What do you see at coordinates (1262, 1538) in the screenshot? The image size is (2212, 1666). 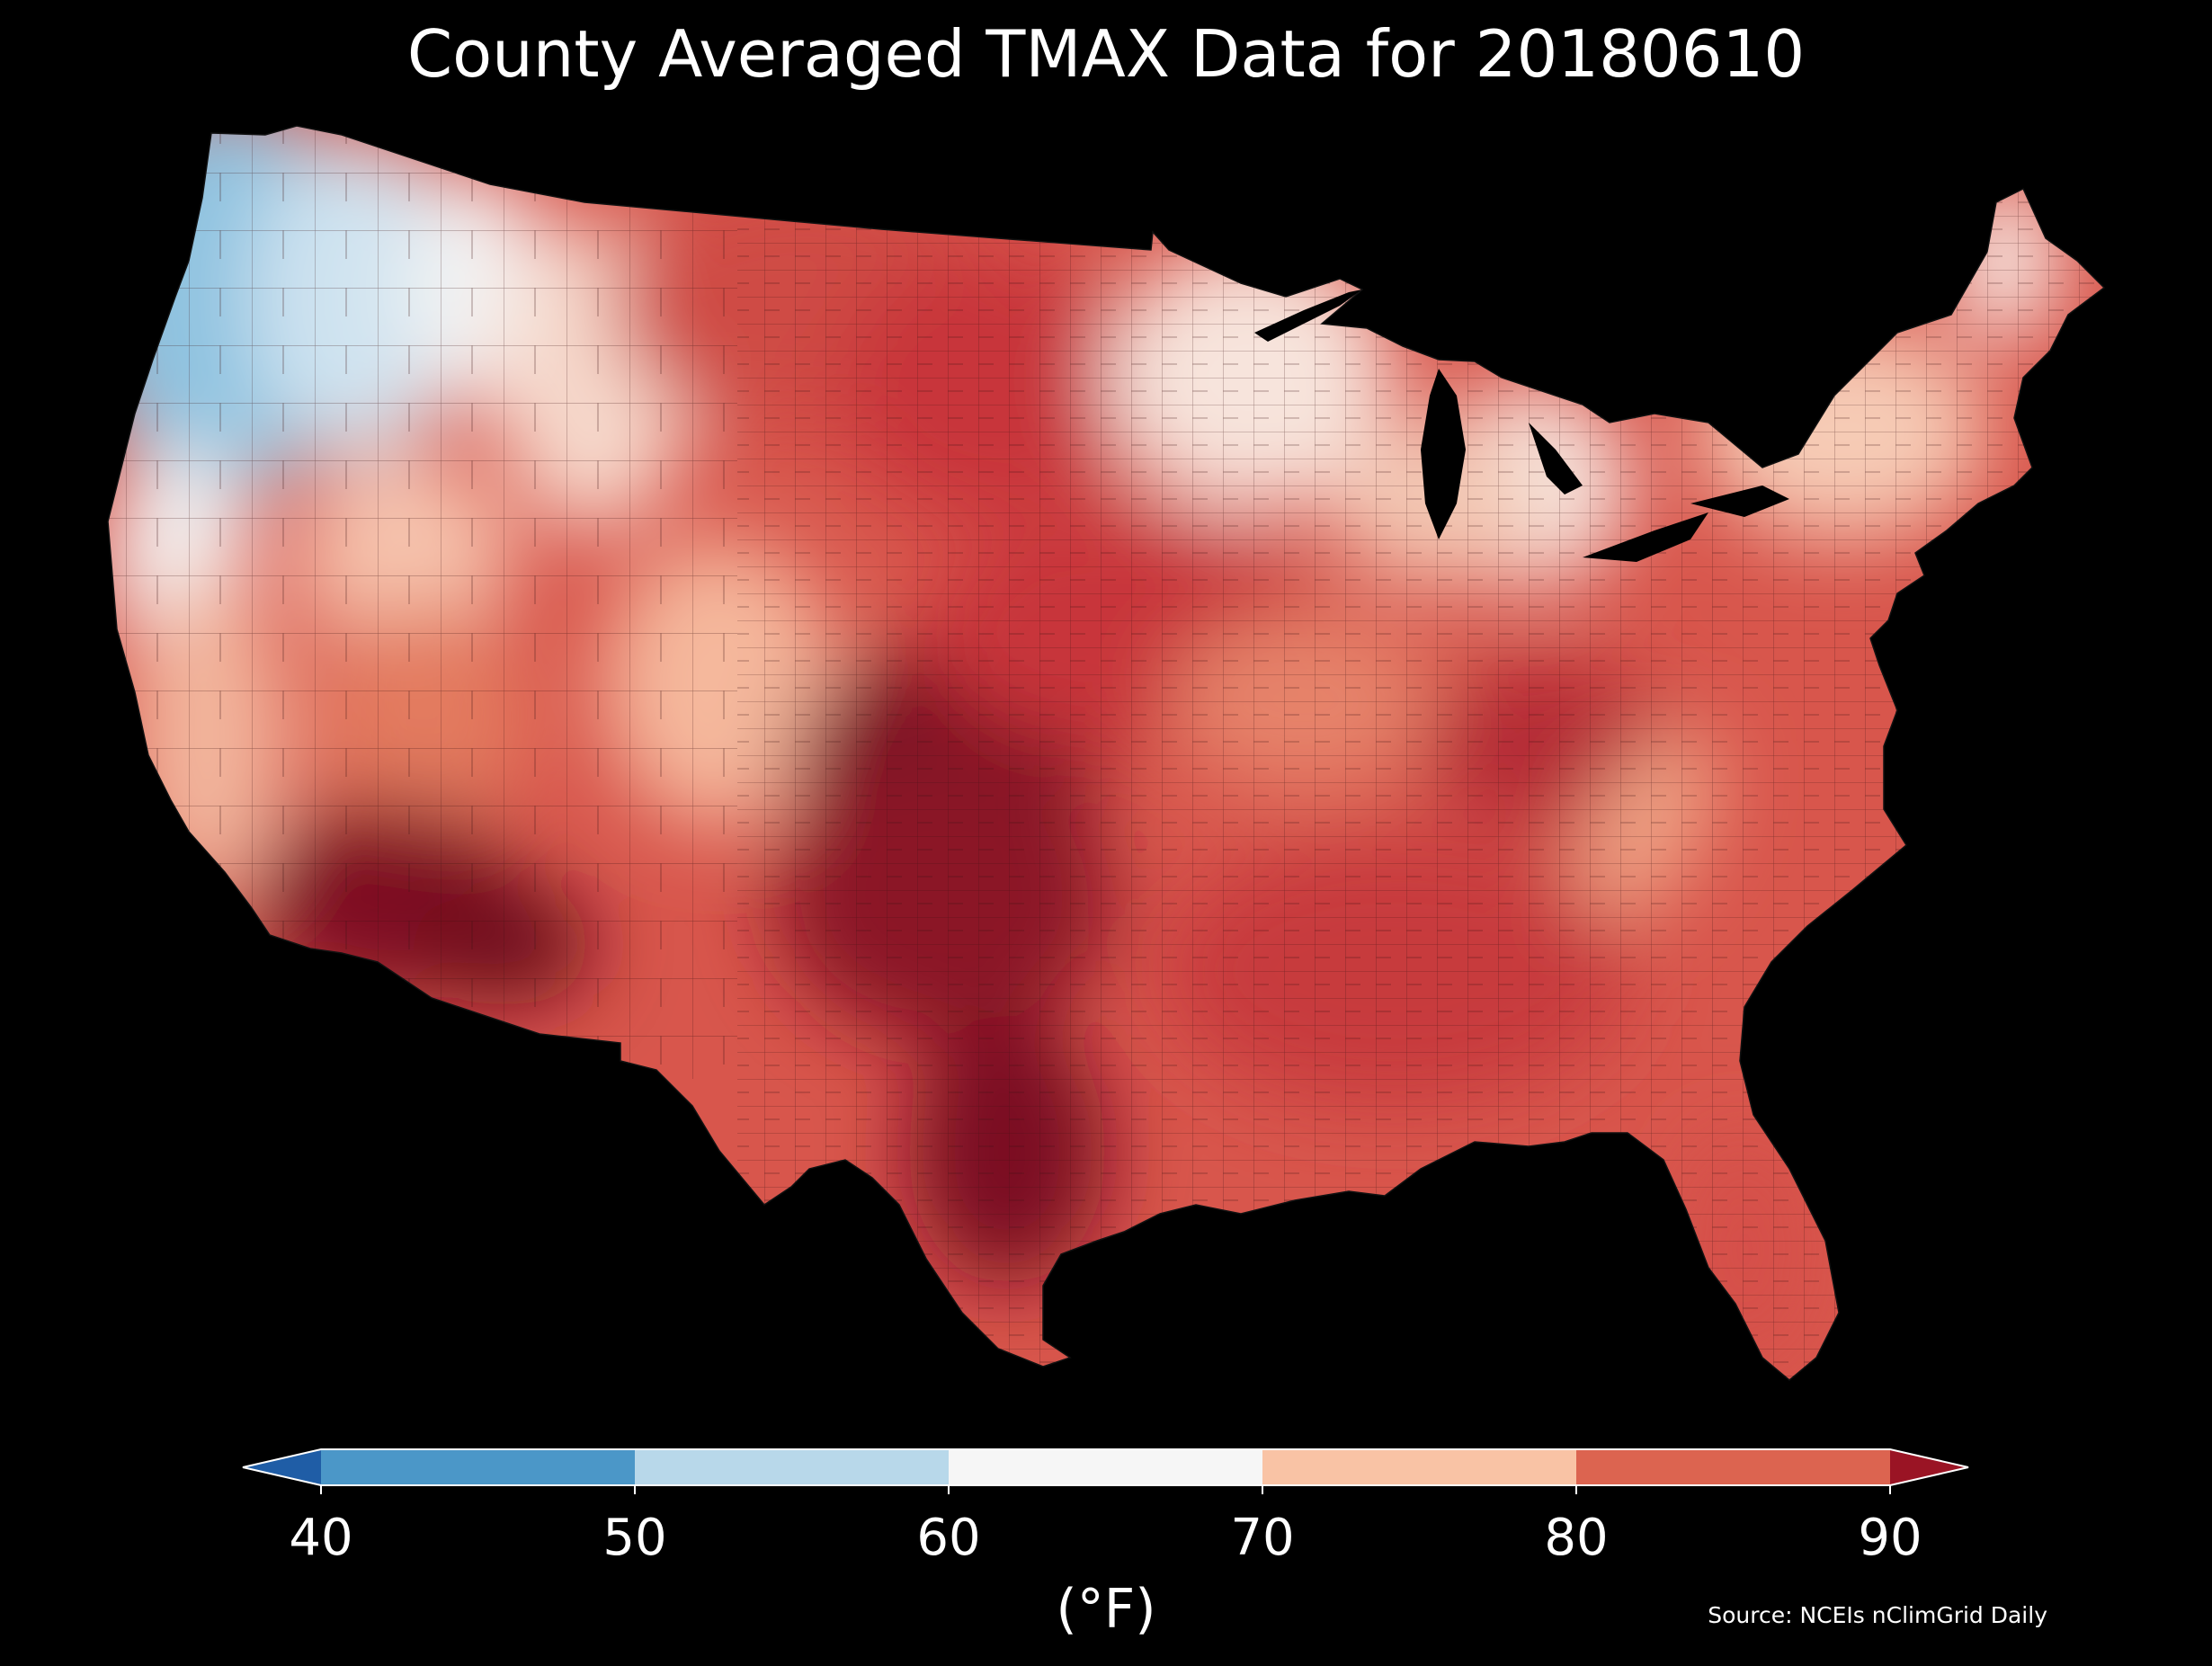 I see `tick-label: 70` at bounding box center [1262, 1538].